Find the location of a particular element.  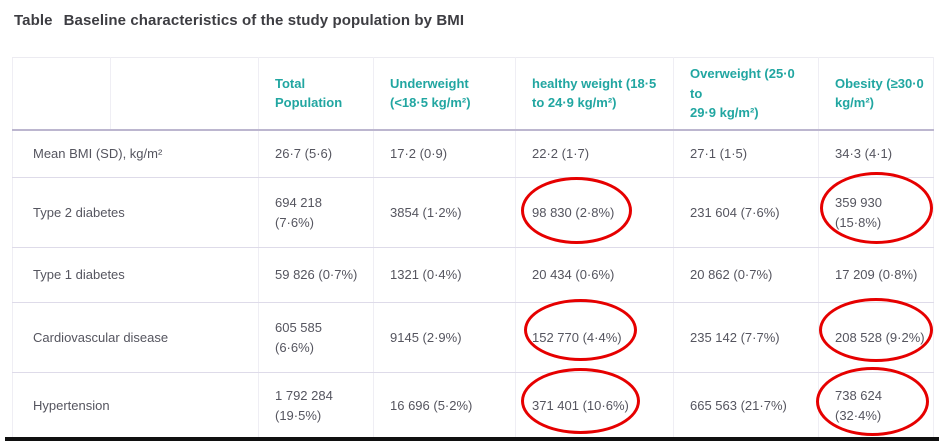

table-cell: 17 209 (0·8%) is located at coordinates (876, 275).